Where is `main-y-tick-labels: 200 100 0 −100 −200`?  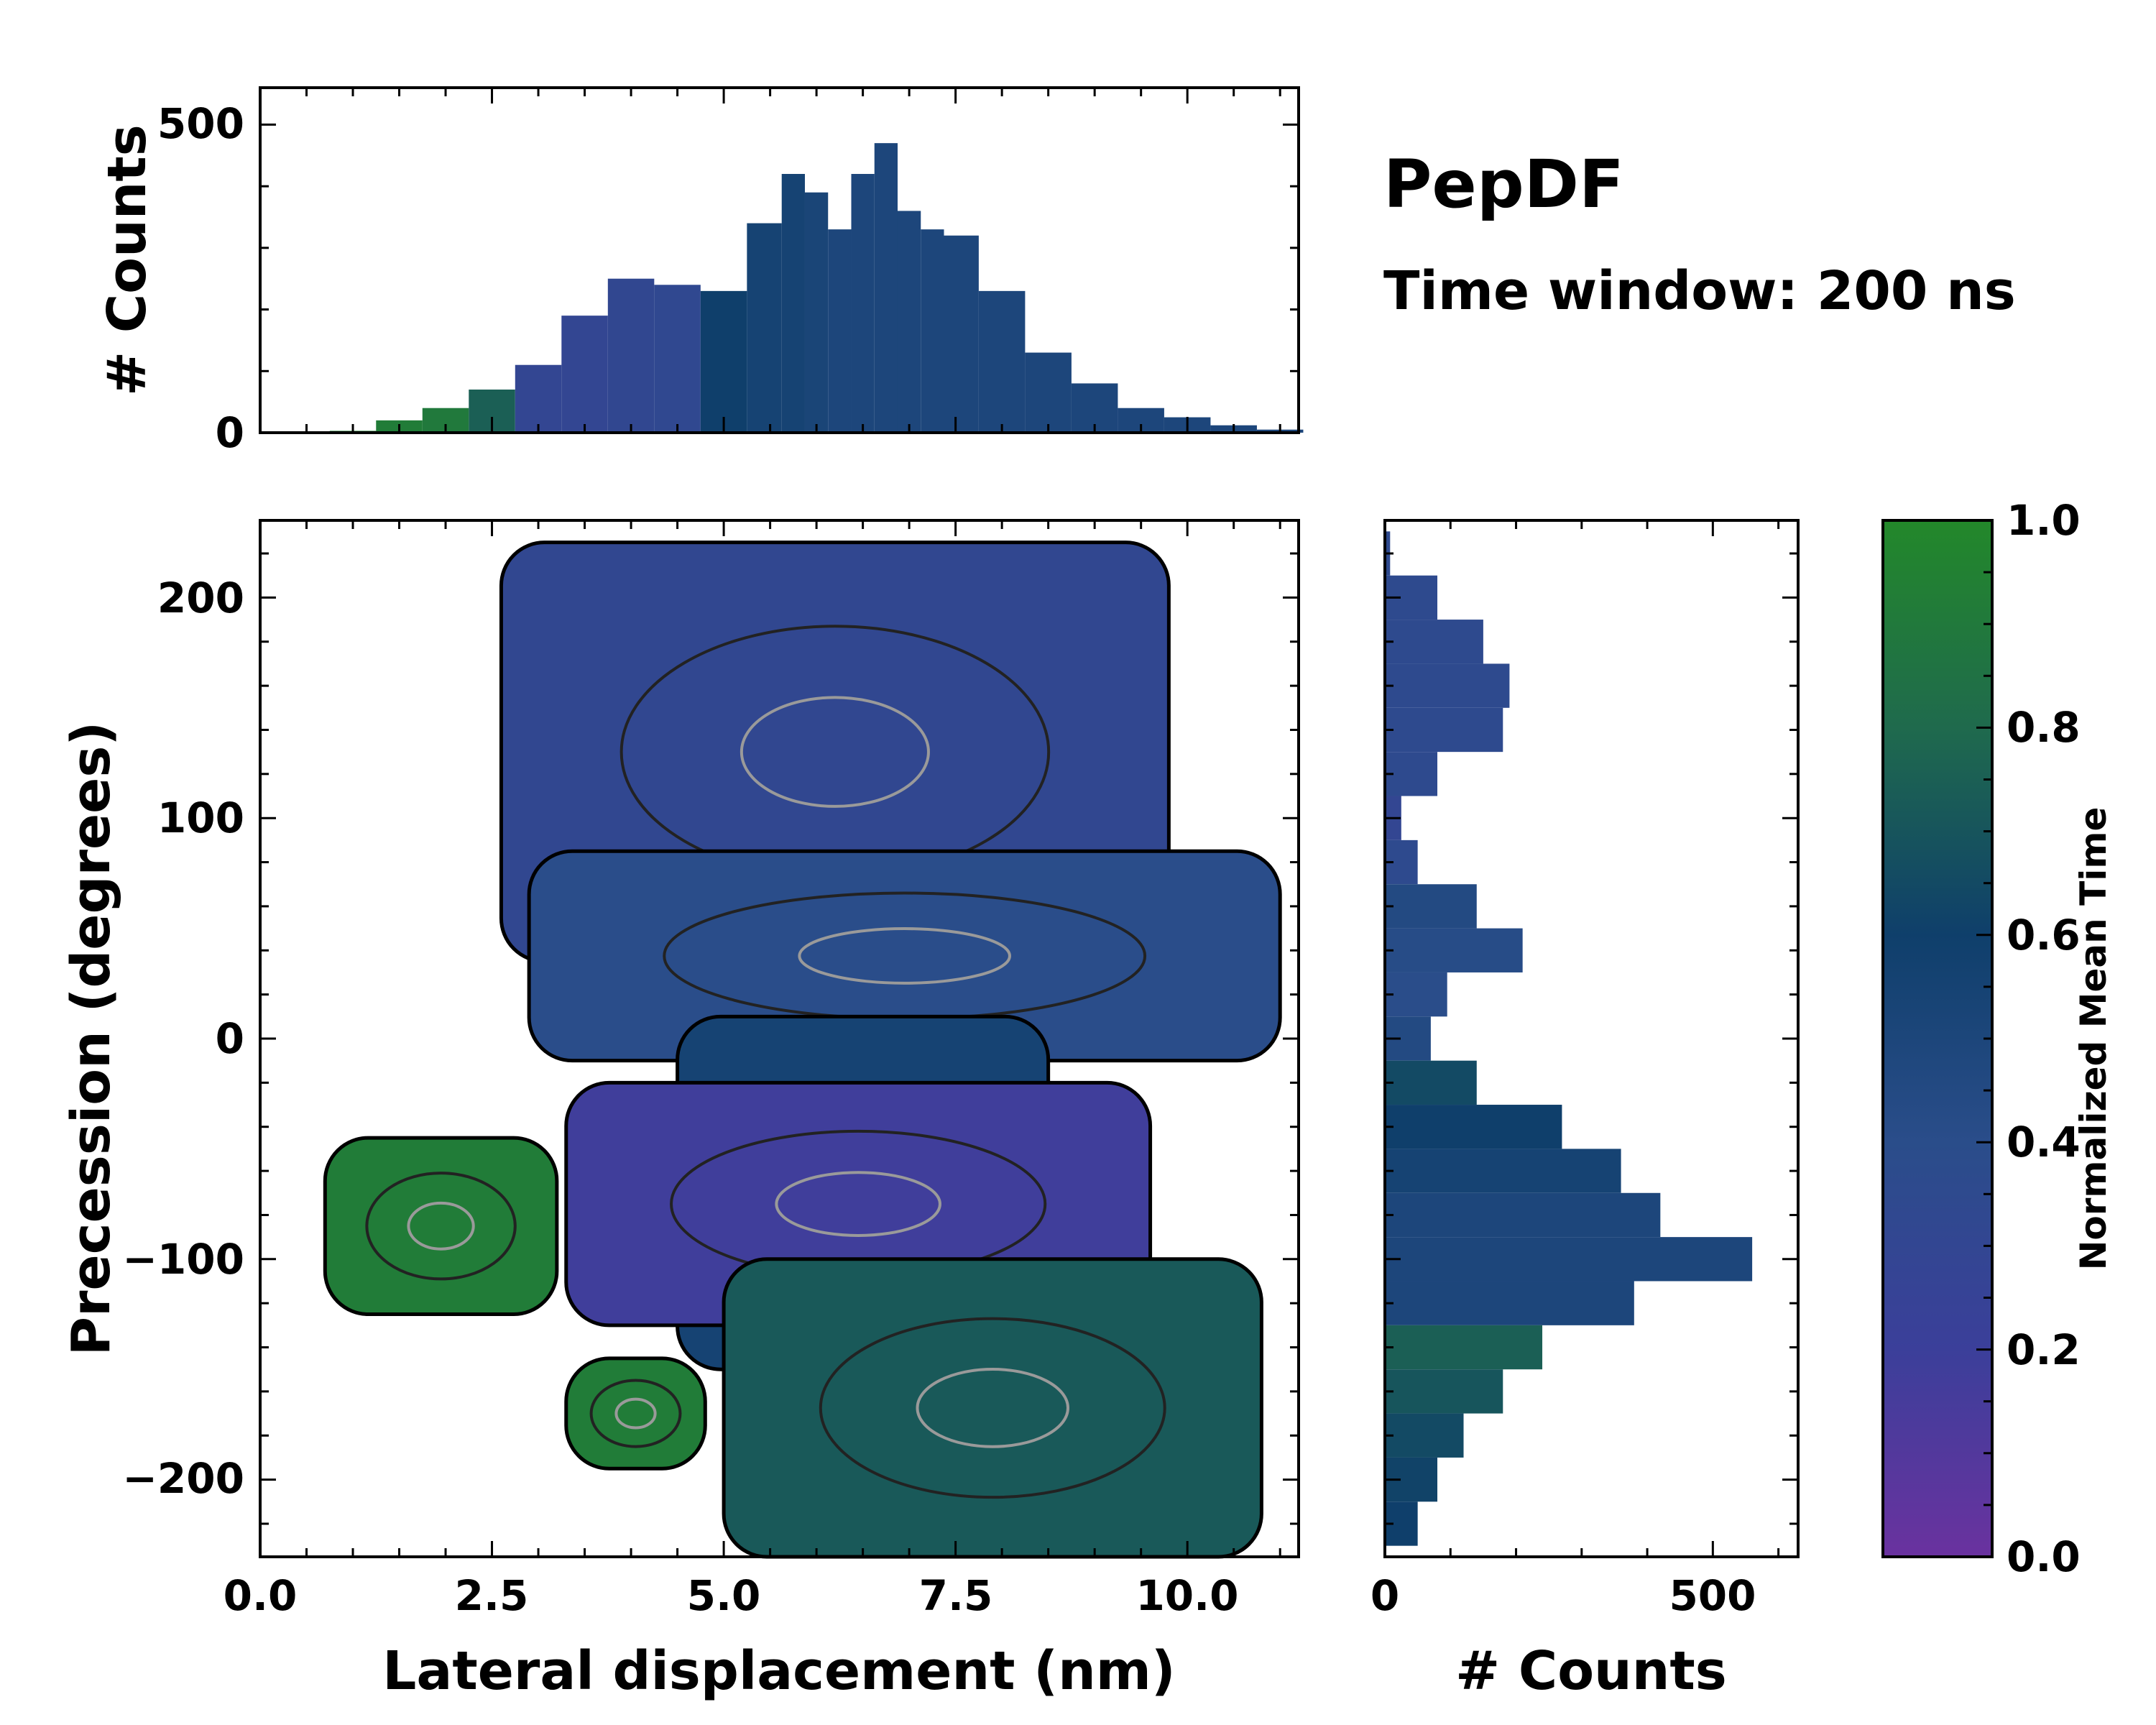 main-y-tick-labels: 200 100 0 −100 −200 is located at coordinates (183, 1038).